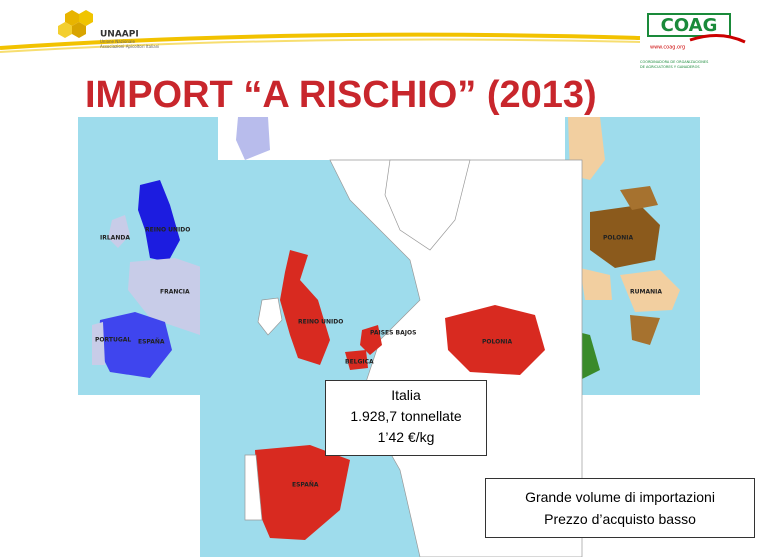  I want to click on map-label: RUMANIA, so click(646, 292).